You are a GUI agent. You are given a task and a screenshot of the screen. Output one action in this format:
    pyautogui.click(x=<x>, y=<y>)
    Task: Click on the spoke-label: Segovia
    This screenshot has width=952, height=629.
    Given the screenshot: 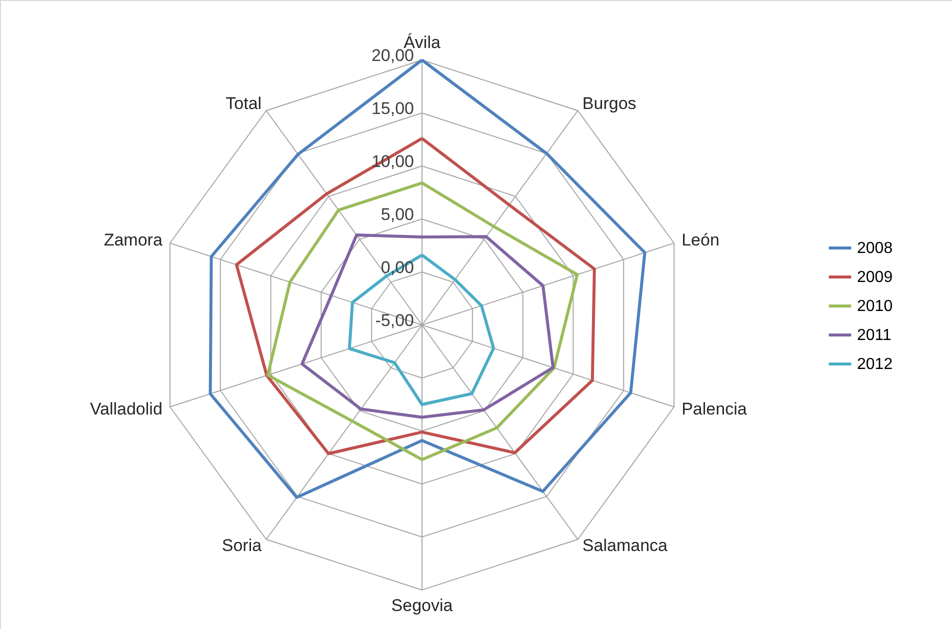 What is the action you would take?
    pyautogui.click(x=422, y=605)
    